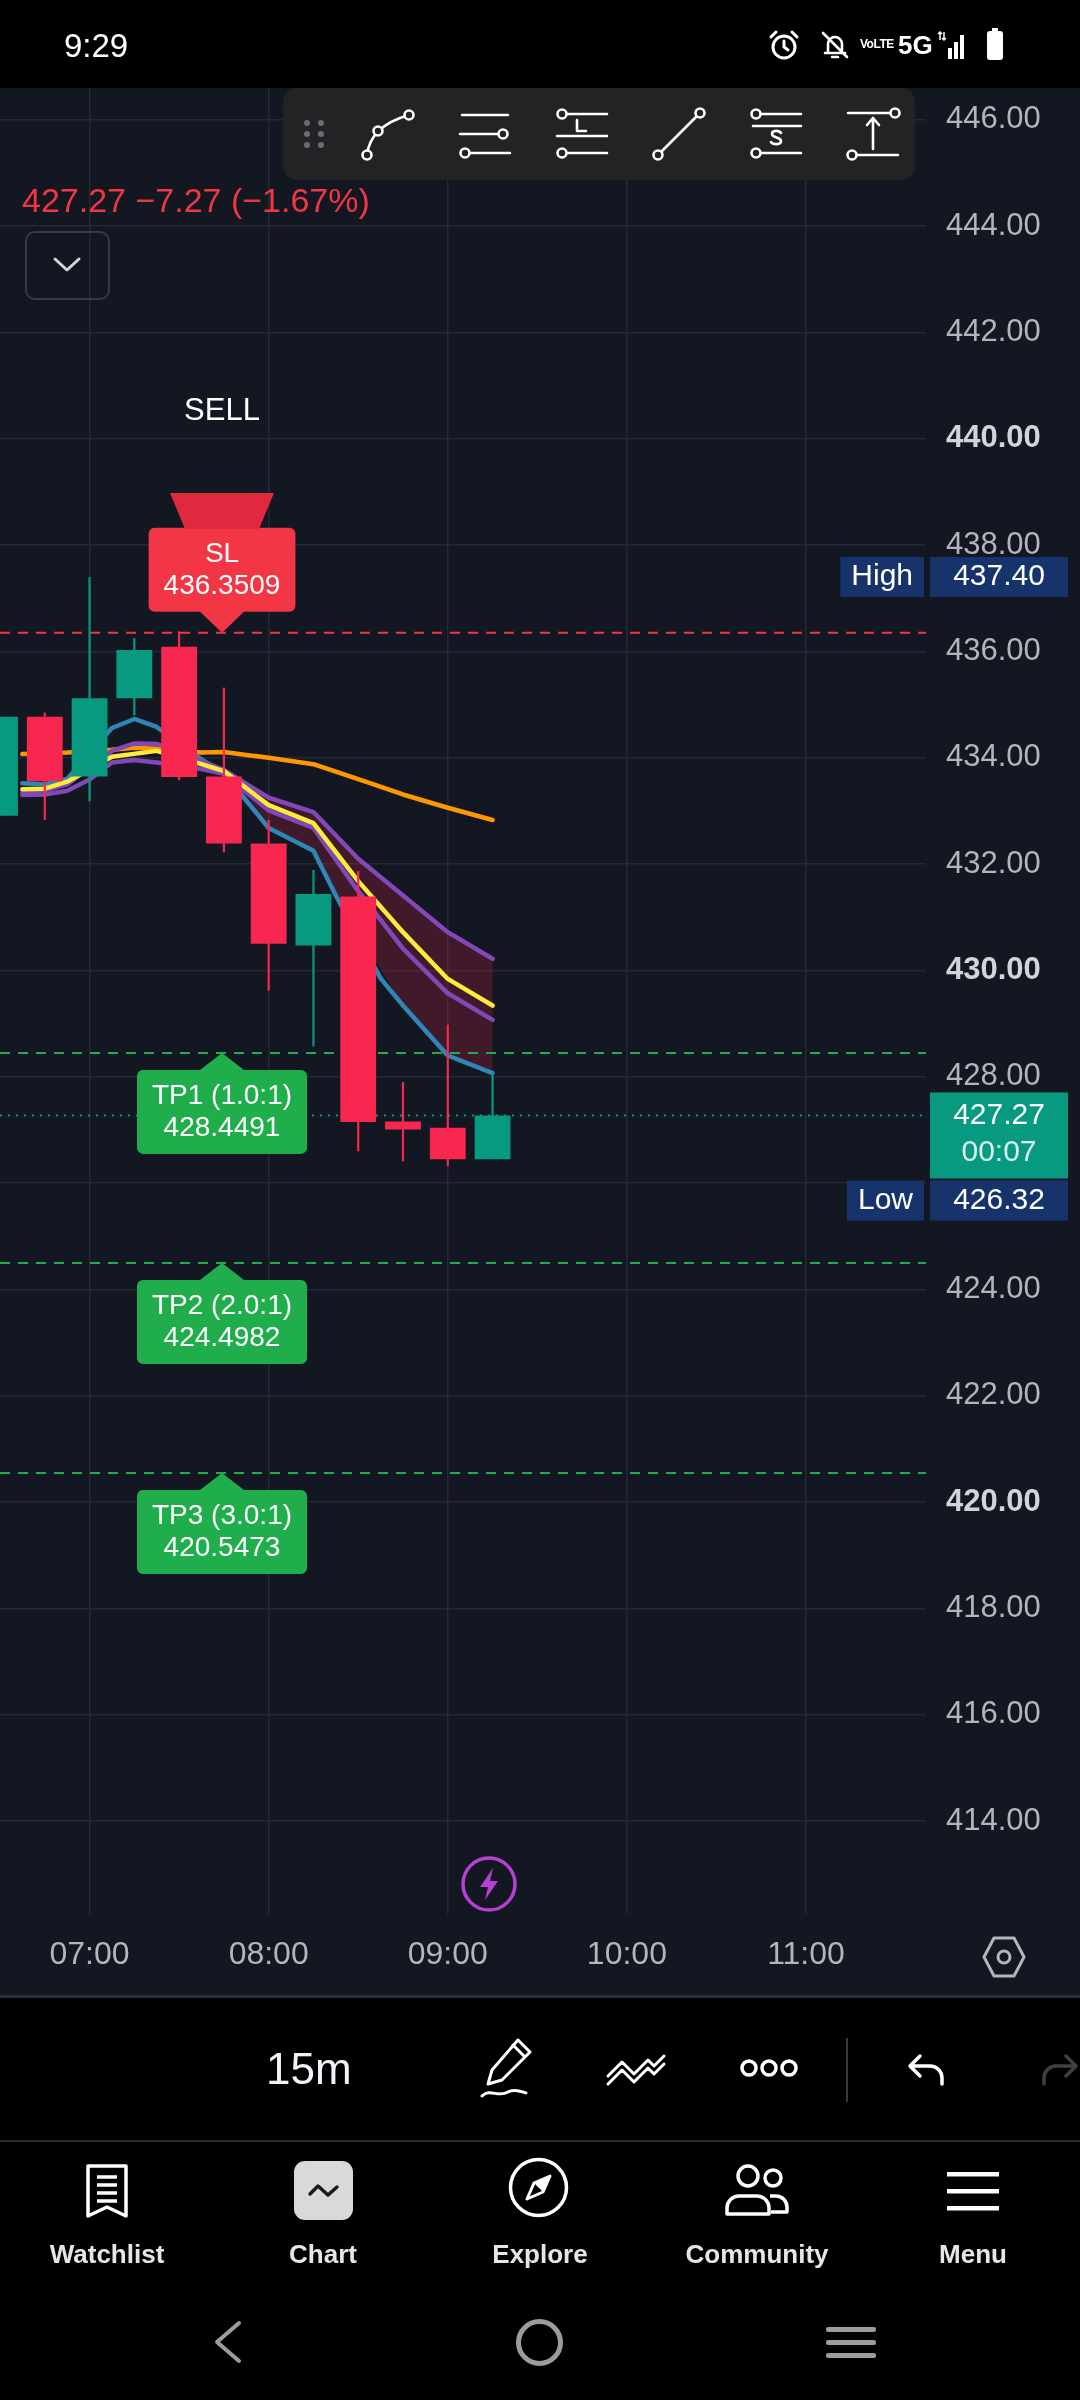 This screenshot has width=1080, height=2400. What do you see at coordinates (993, 1606) in the screenshot?
I see `y-tick-label: 418.00` at bounding box center [993, 1606].